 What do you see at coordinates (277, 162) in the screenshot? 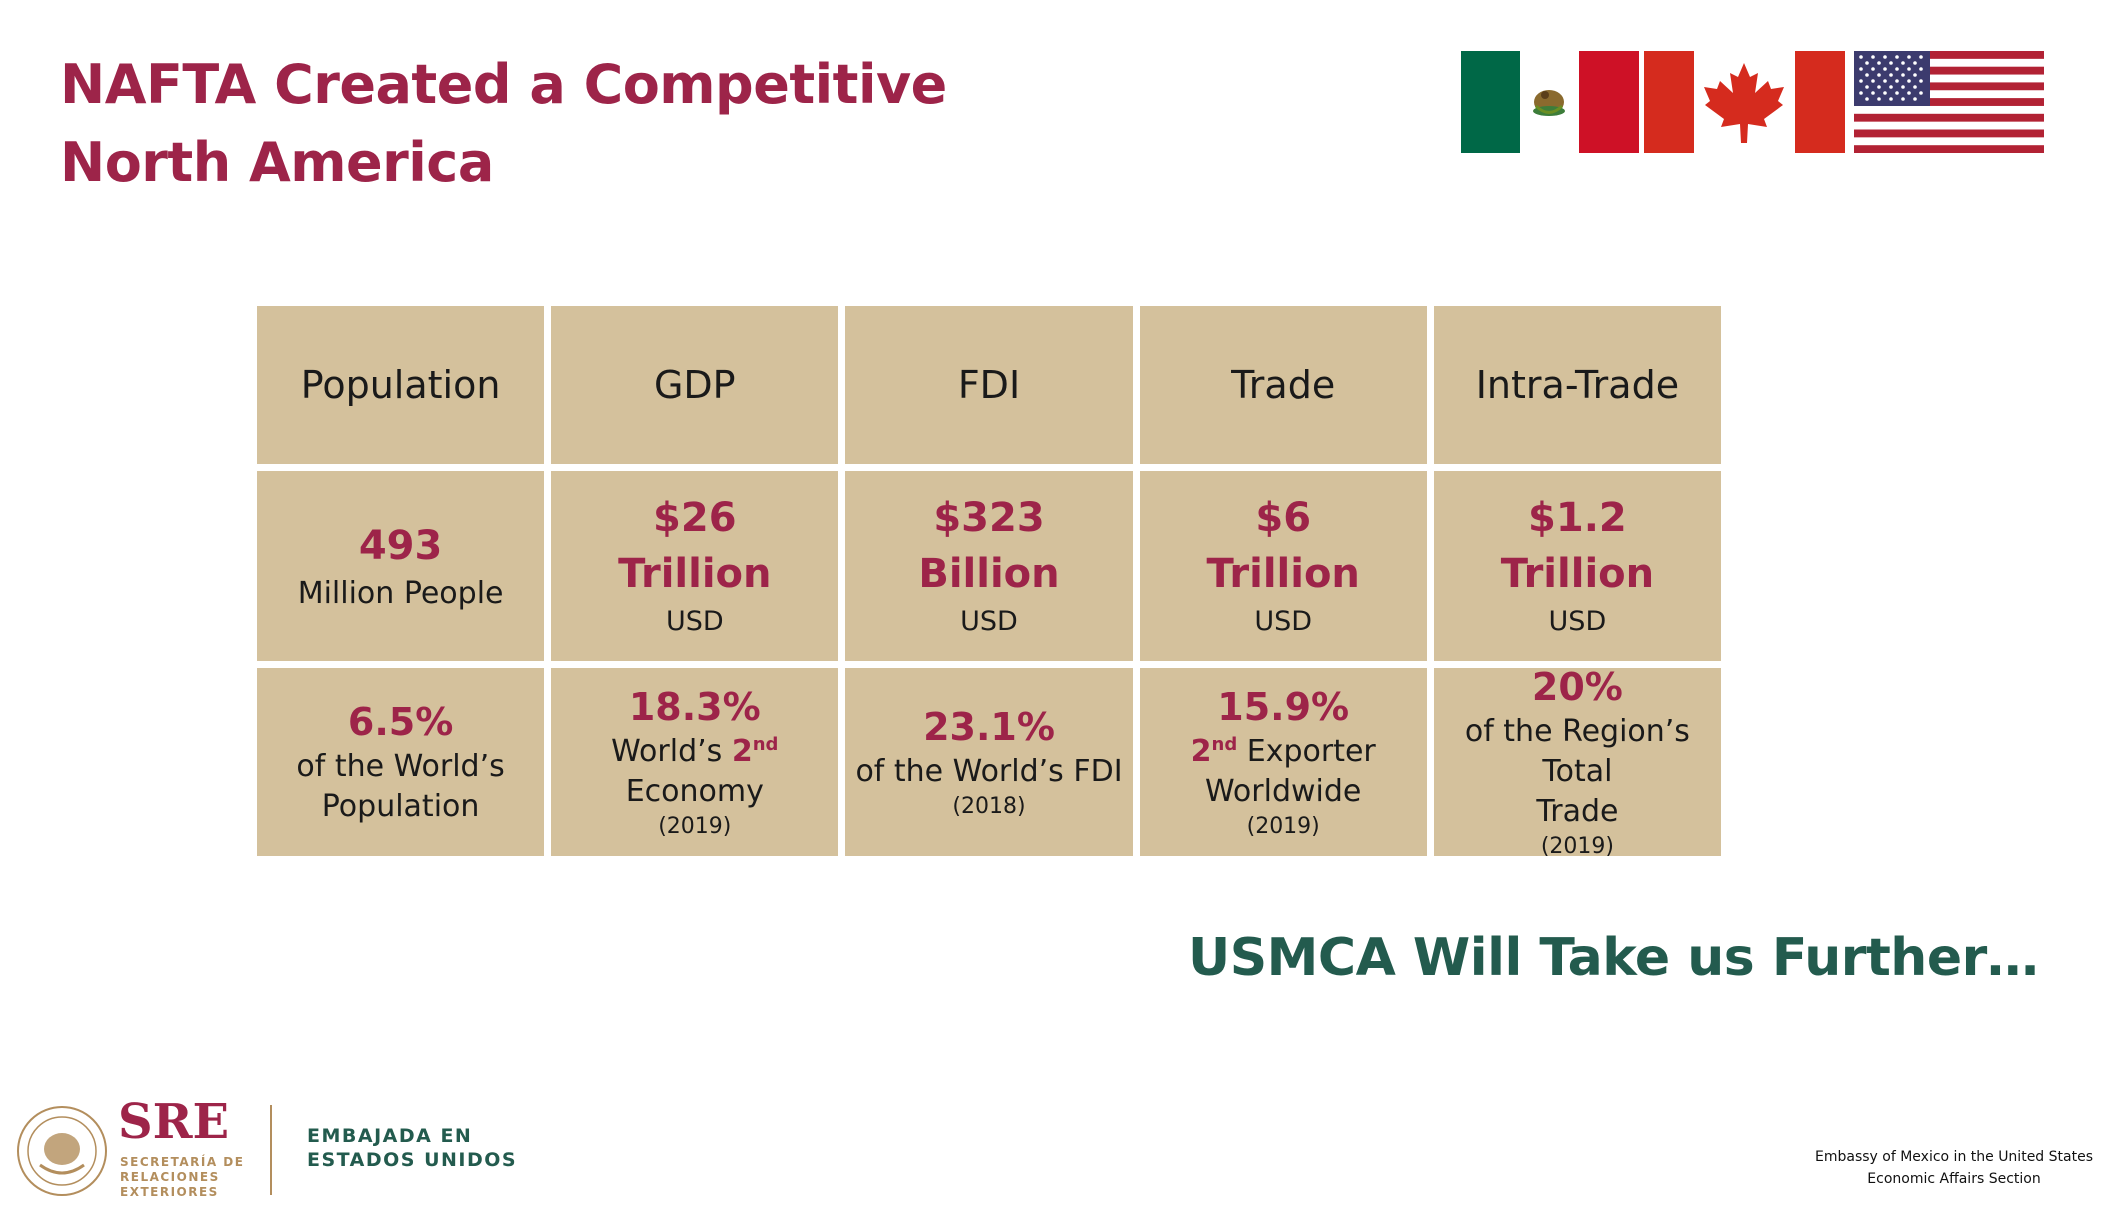
I see `title-line-2: North America` at bounding box center [277, 162].